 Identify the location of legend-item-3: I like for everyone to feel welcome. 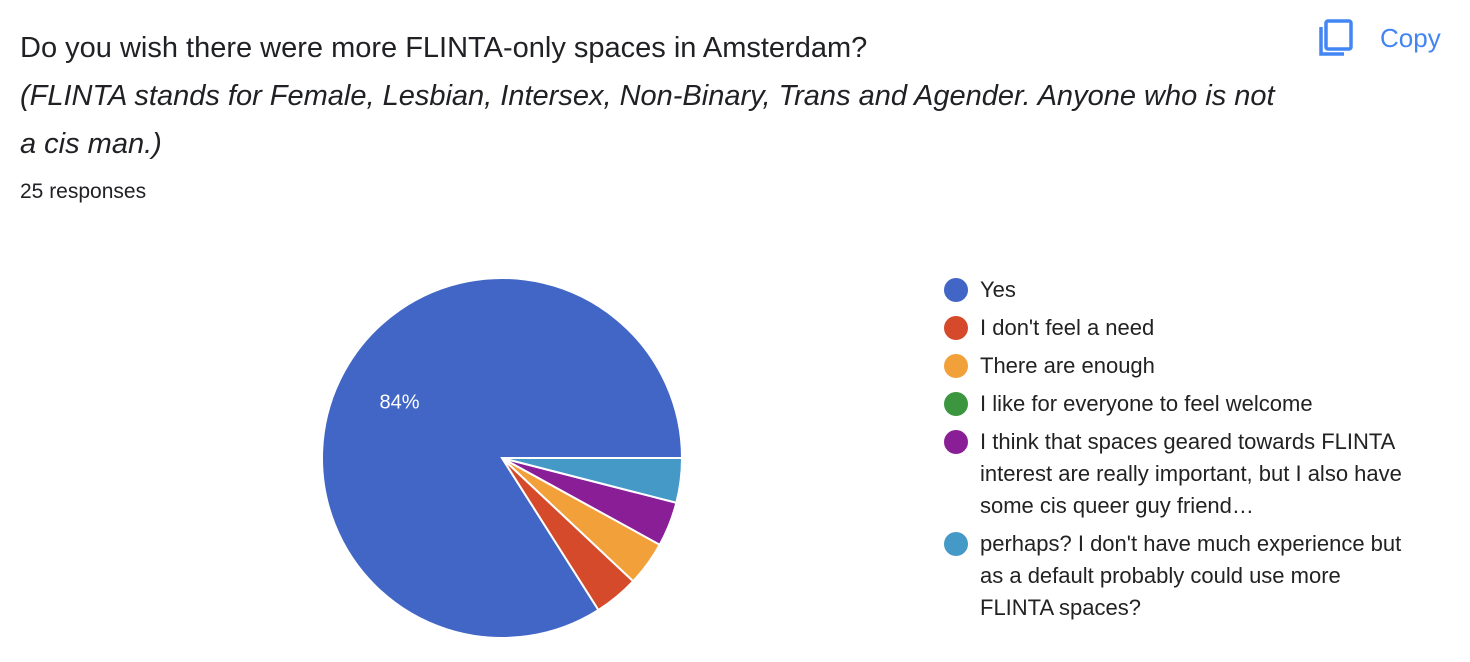
(1184, 404).